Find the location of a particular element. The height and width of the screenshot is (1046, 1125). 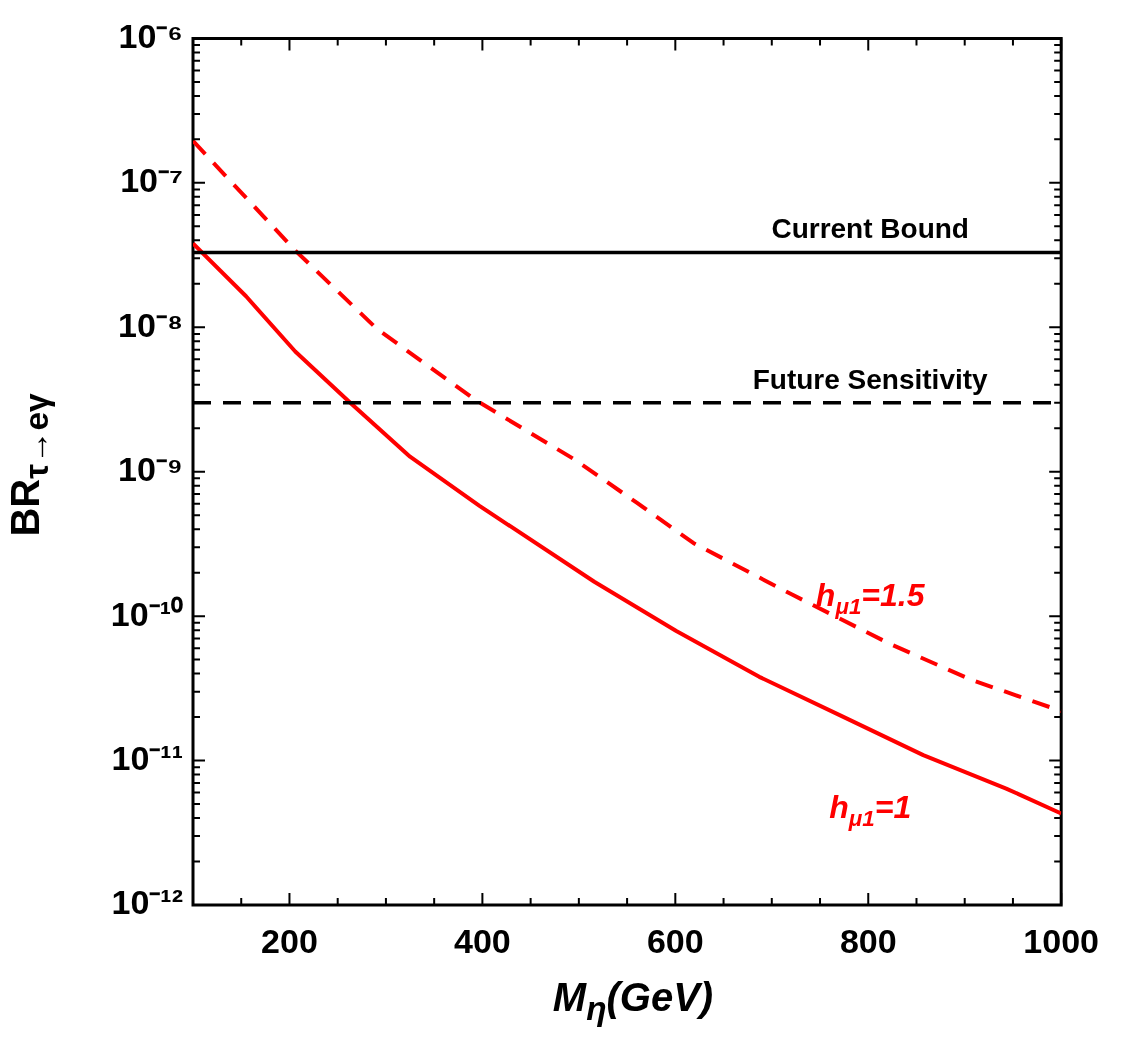

y-tick-label: 10⁻⁶ is located at coordinates (150, 35).